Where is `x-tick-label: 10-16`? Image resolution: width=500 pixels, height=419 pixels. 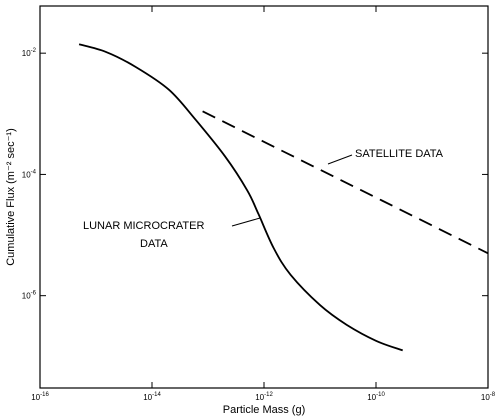
x-tick-label: 10-16 is located at coordinates (40, 397).